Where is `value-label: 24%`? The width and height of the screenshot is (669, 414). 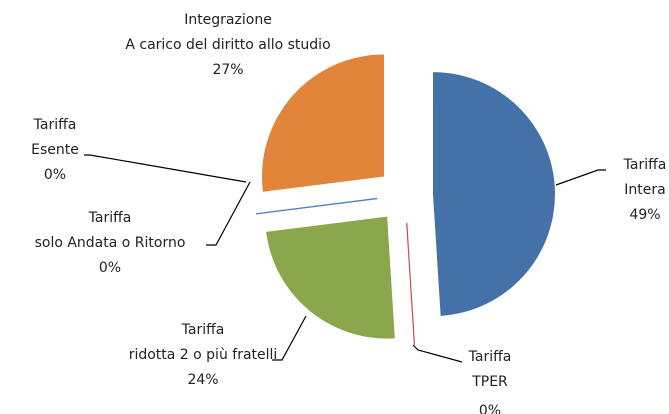 value-label: 24% is located at coordinates (202, 380).